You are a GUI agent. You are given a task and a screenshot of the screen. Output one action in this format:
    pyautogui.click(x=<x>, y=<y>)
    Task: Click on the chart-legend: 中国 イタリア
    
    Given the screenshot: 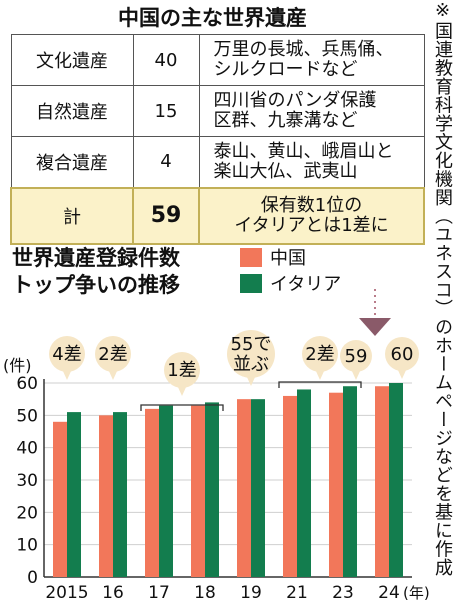 What is the action you would take?
    pyautogui.click(x=290, y=270)
    